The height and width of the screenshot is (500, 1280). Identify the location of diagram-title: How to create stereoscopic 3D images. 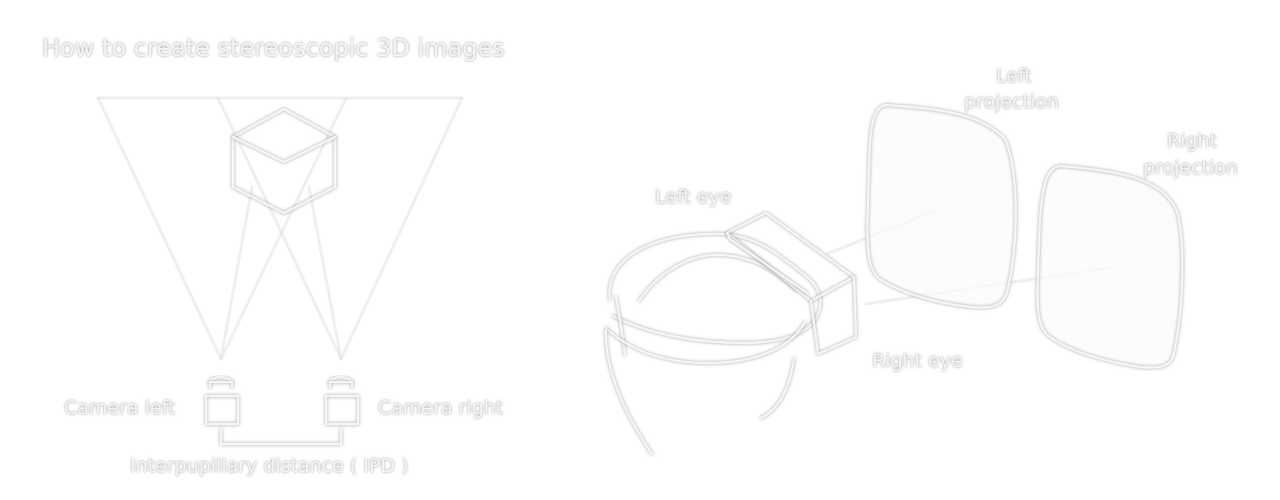
(273, 48).